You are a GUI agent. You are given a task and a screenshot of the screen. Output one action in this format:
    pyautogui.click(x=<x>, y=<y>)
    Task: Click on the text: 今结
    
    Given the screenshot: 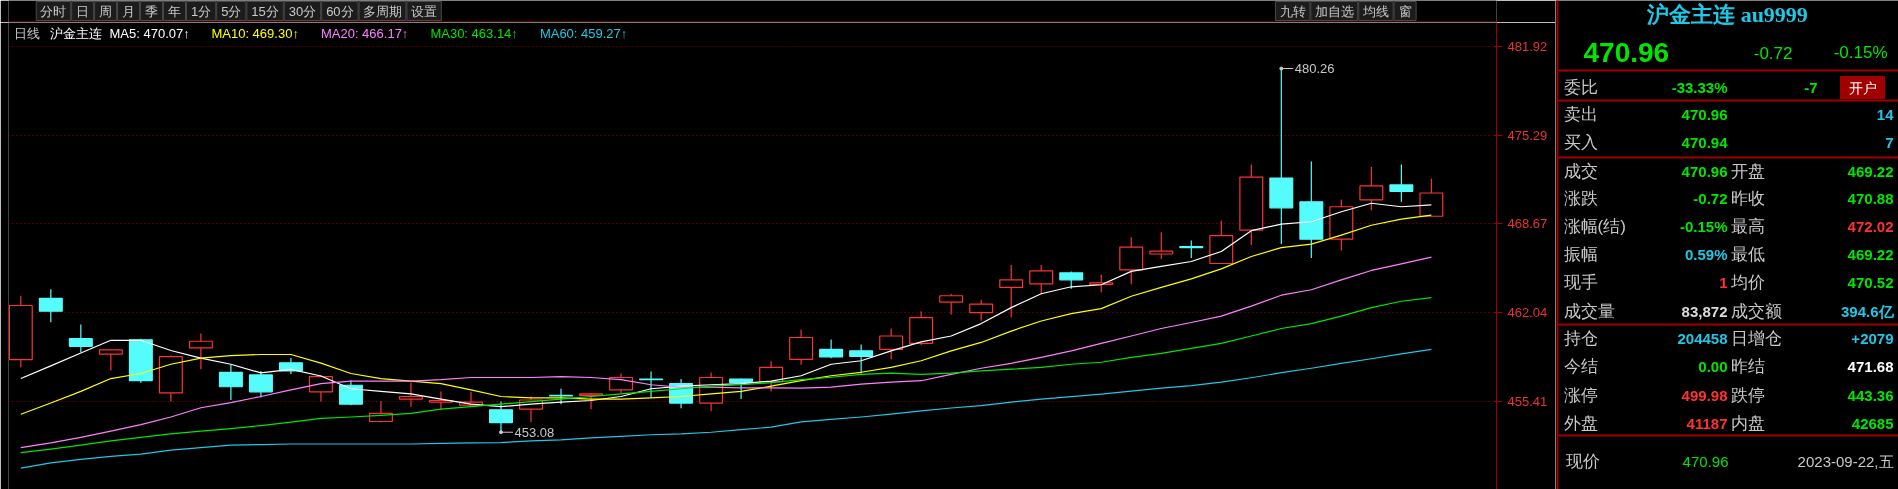 What is the action you would take?
    pyautogui.click(x=1580, y=366)
    